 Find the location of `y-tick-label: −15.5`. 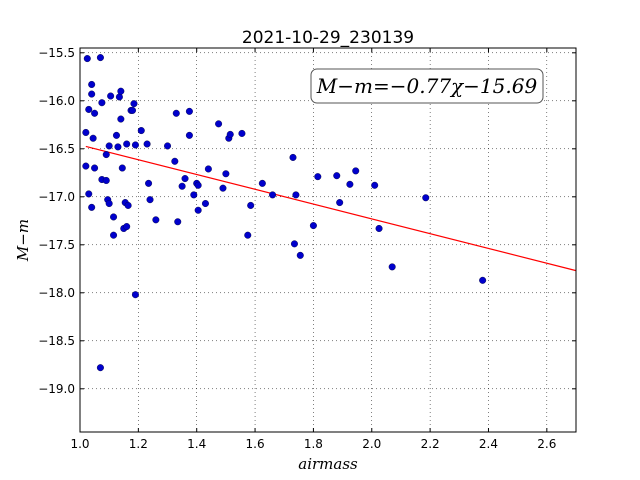

y-tick-label: −15.5 is located at coordinates (56, 53).